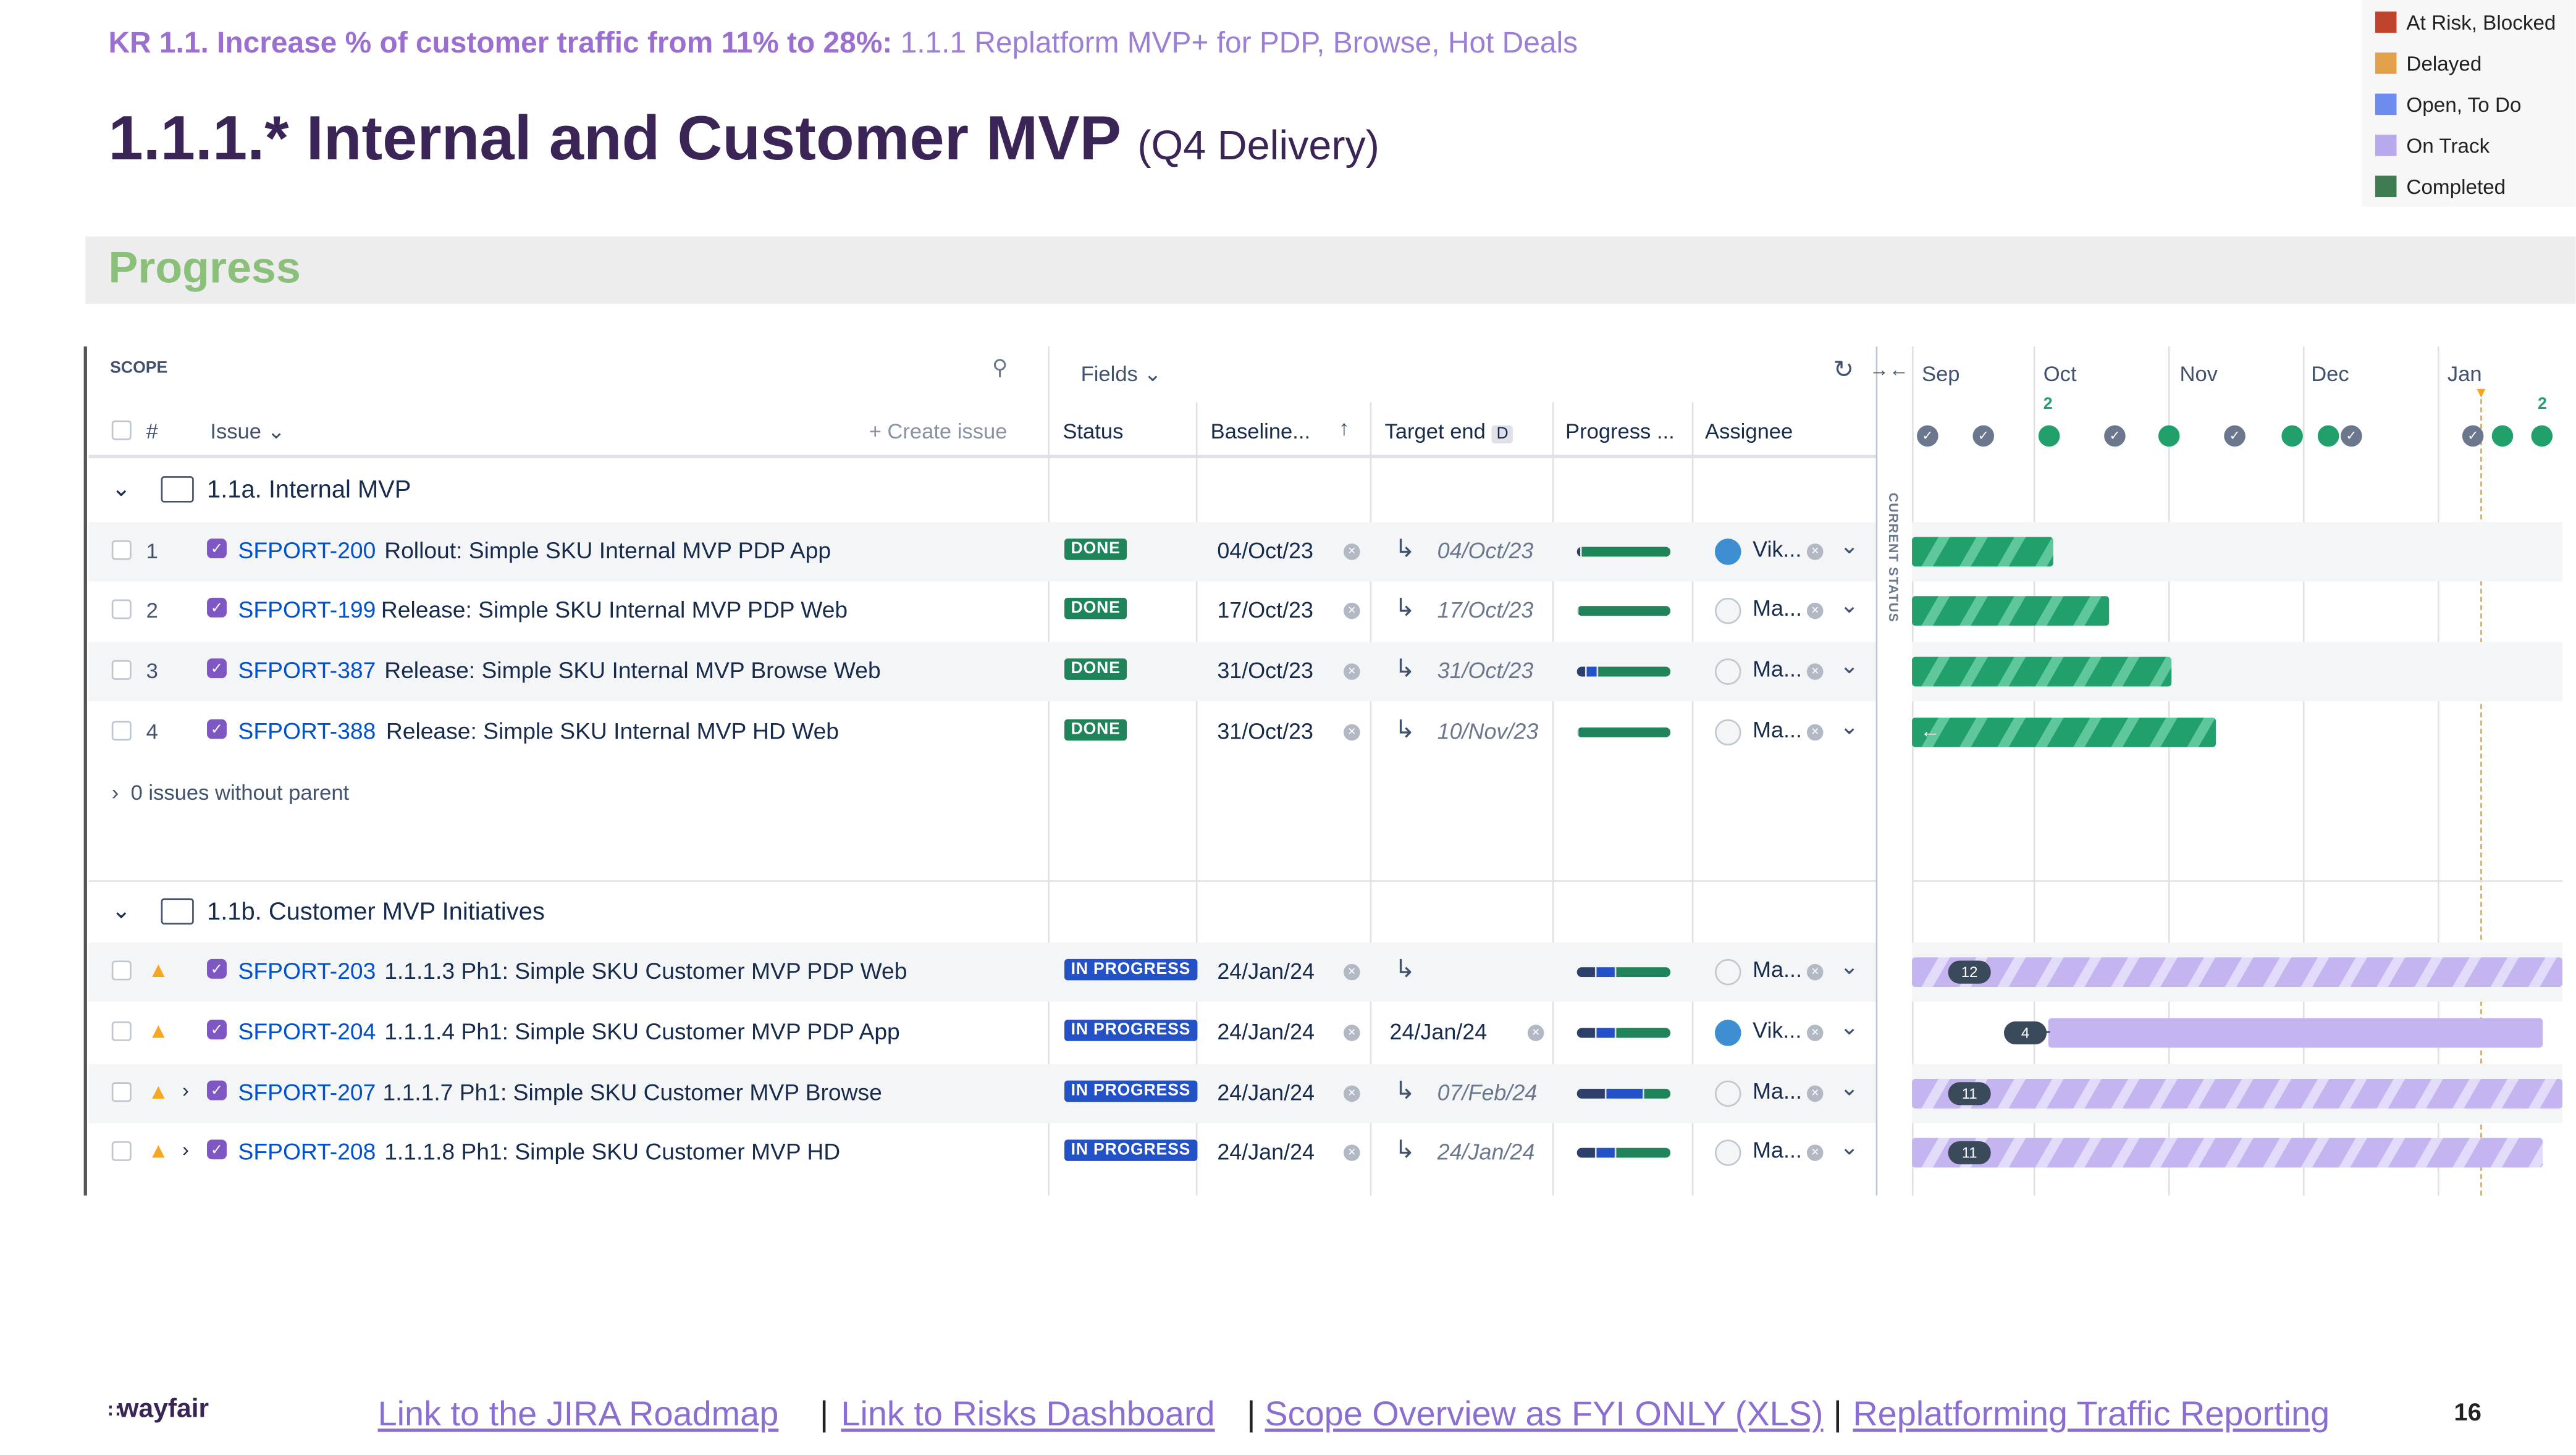 The height and width of the screenshot is (1455, 2576). Describe the element at coordinates (1969, 1093) in the screenshot. I see `child-count-badge: 11` at that location.